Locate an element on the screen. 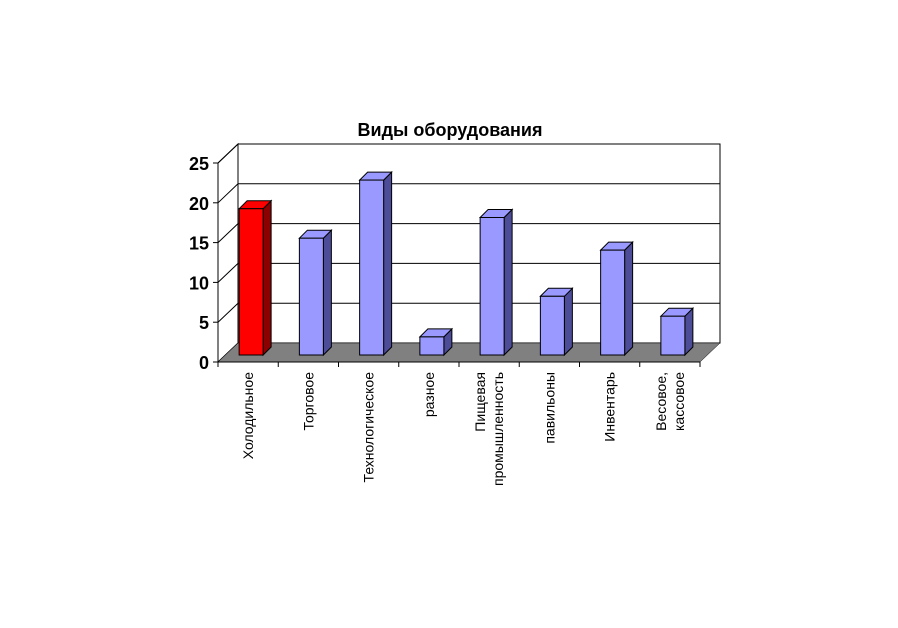 Image resolution: width=898 pixels, height=628 pixels. y-tick-label: 20 is located at coordinates (199, 204).